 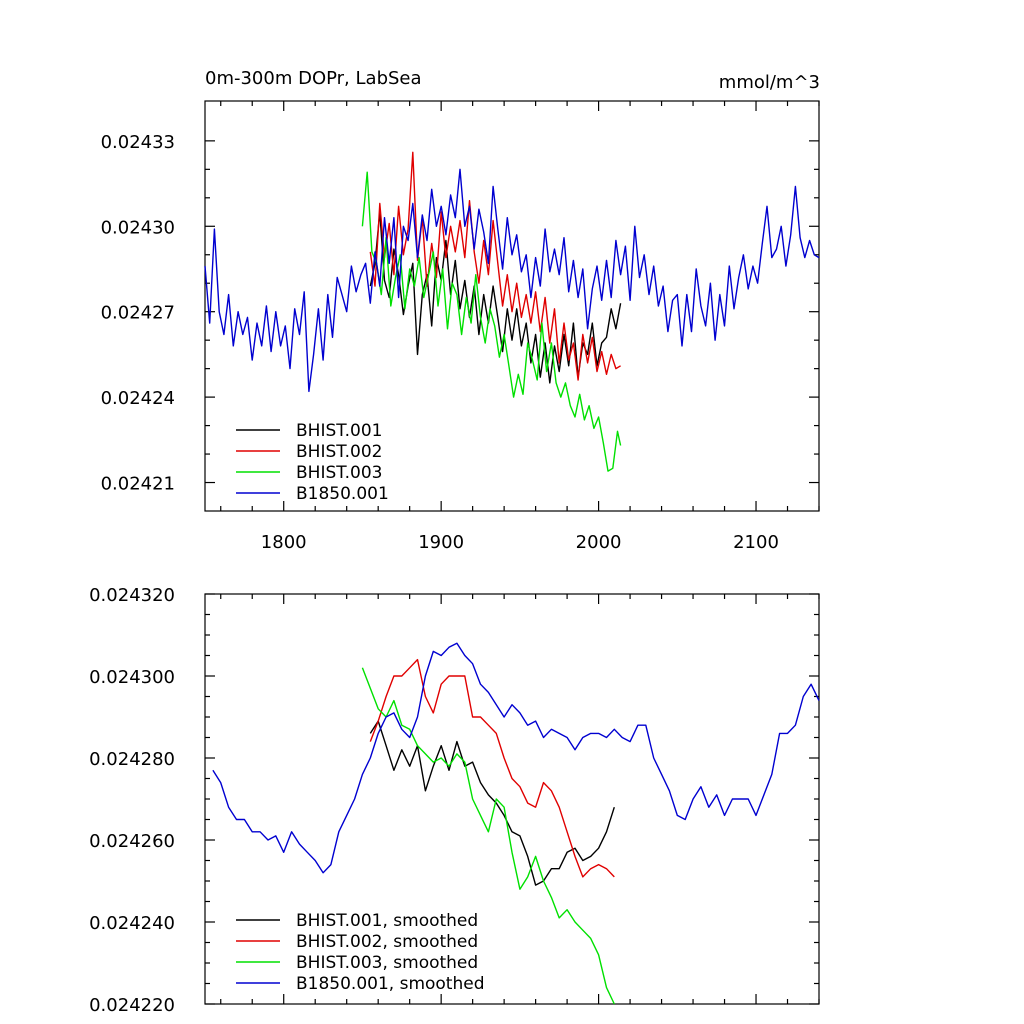 I want to click on y-tick-label: 0.024320, so click(x=132, y=595).